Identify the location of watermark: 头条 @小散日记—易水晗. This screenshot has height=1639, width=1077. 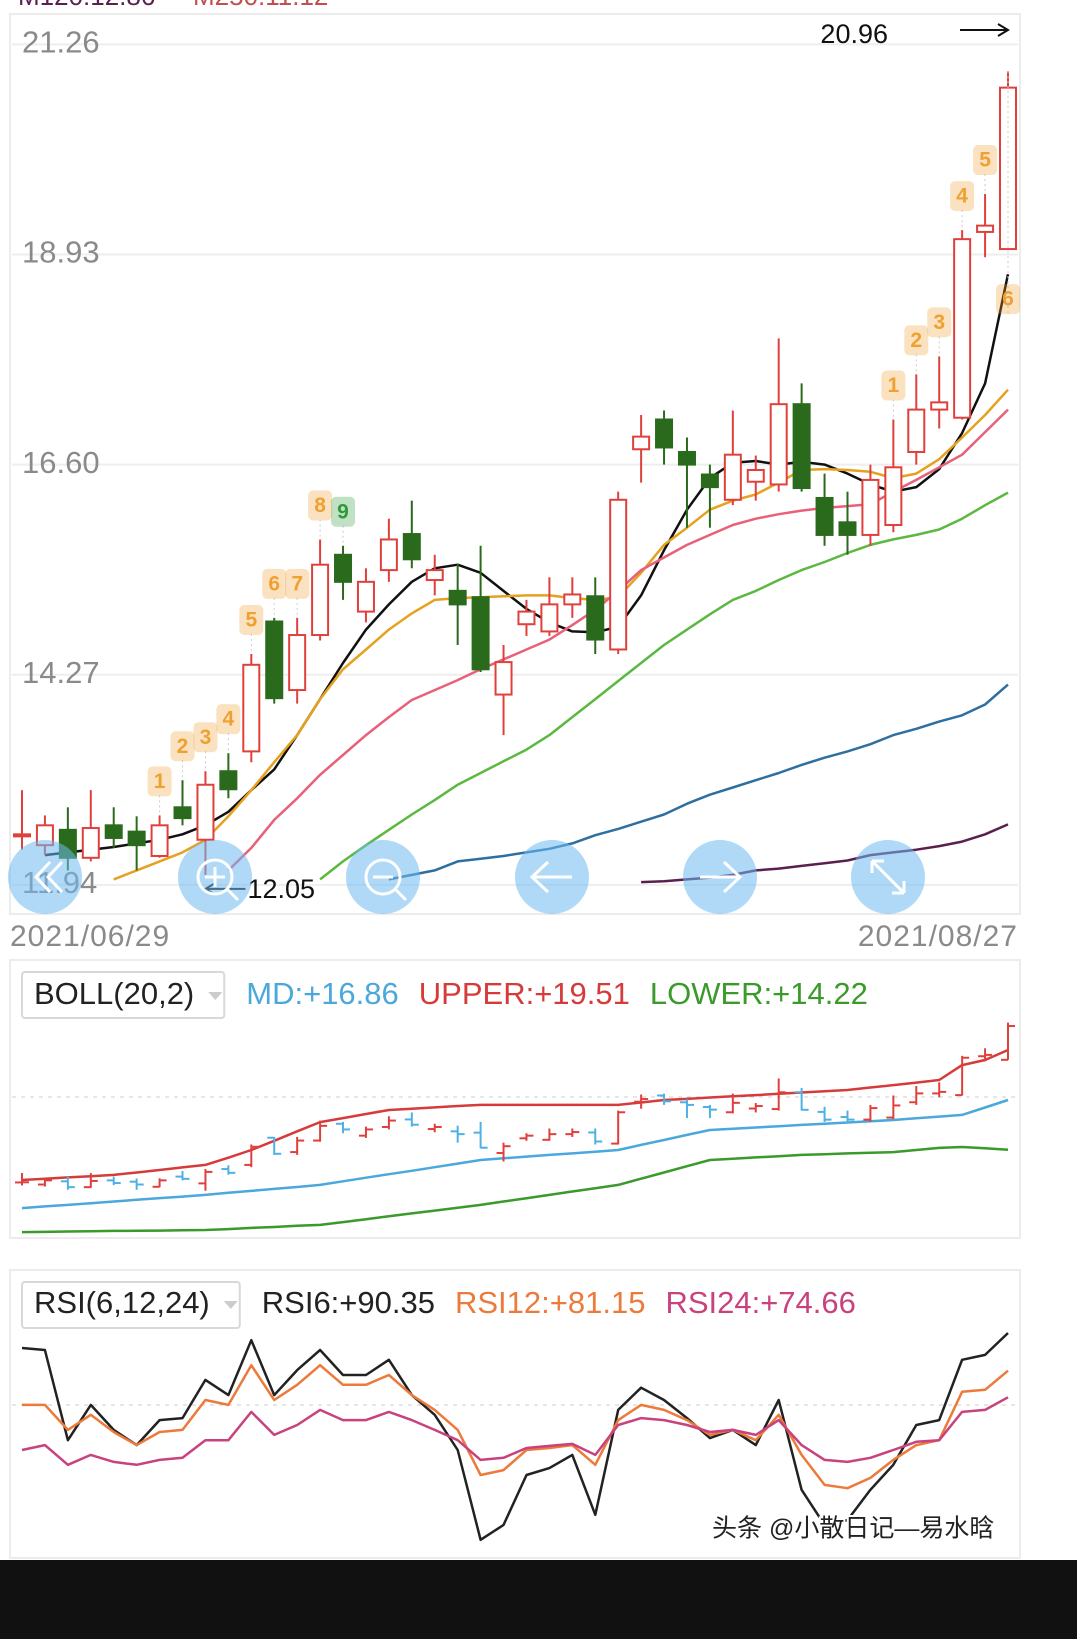
(853, 1529).